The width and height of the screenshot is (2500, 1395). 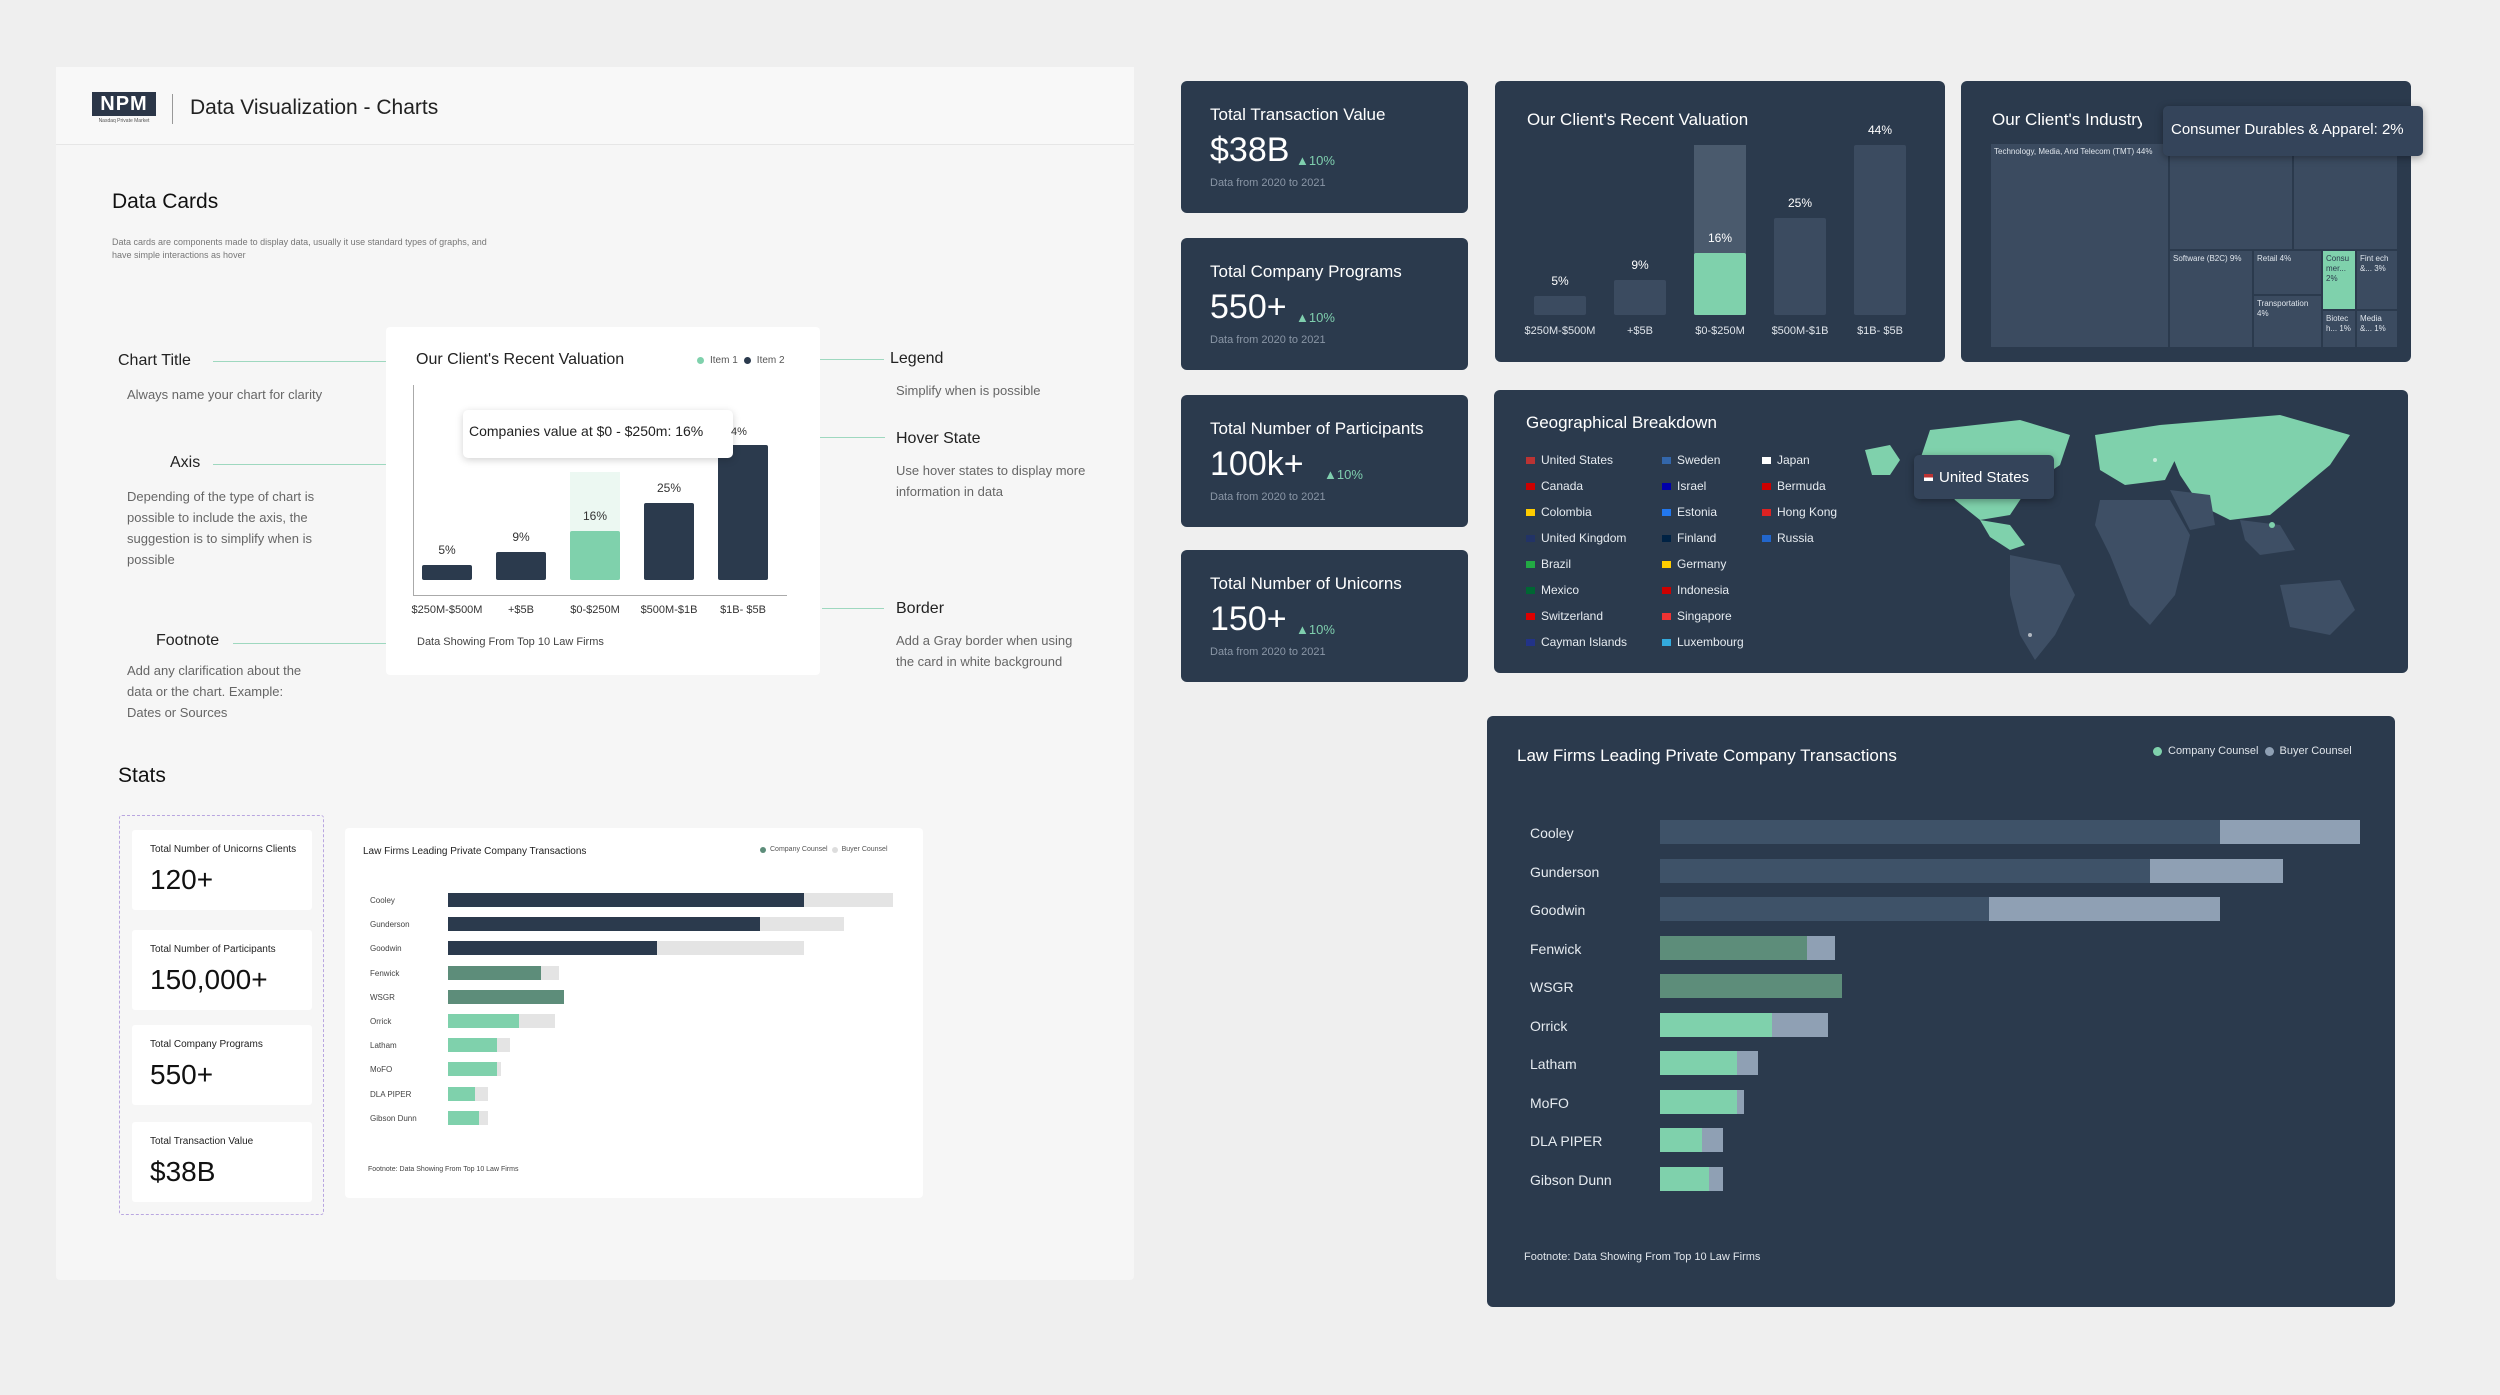 What do you see at coordinates (1800, 331) in the screenshot?
I see `x-tick-label: $500M-$1B` at bounding box center [1800, 331].